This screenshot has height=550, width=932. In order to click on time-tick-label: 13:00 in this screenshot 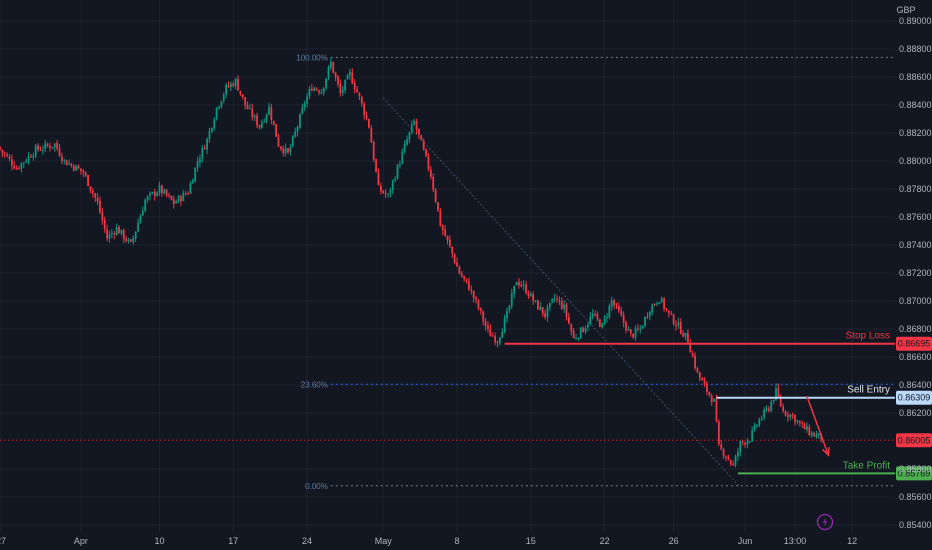, I will do `click(795, 541)`.